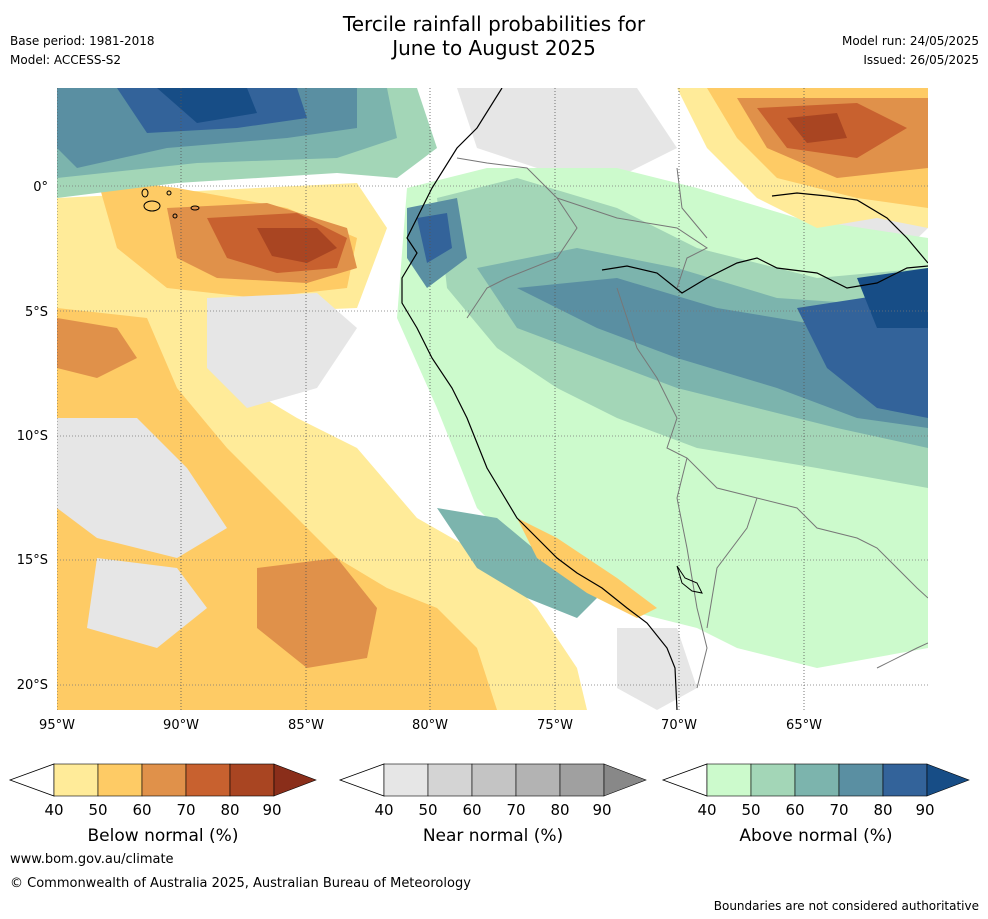  I want to click on below-normal-peru-strip, so click(587, 568).